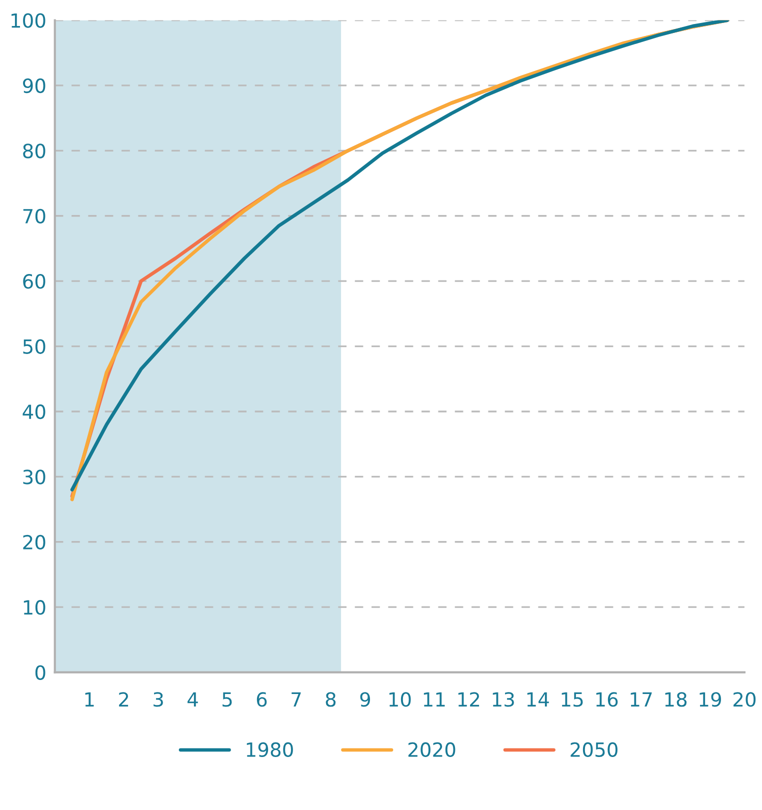 This screenshot has width=762, height=810. Describe the element at coordinates (34, 281) in the screenshot. I see `y-tick-label: 60` at that location.